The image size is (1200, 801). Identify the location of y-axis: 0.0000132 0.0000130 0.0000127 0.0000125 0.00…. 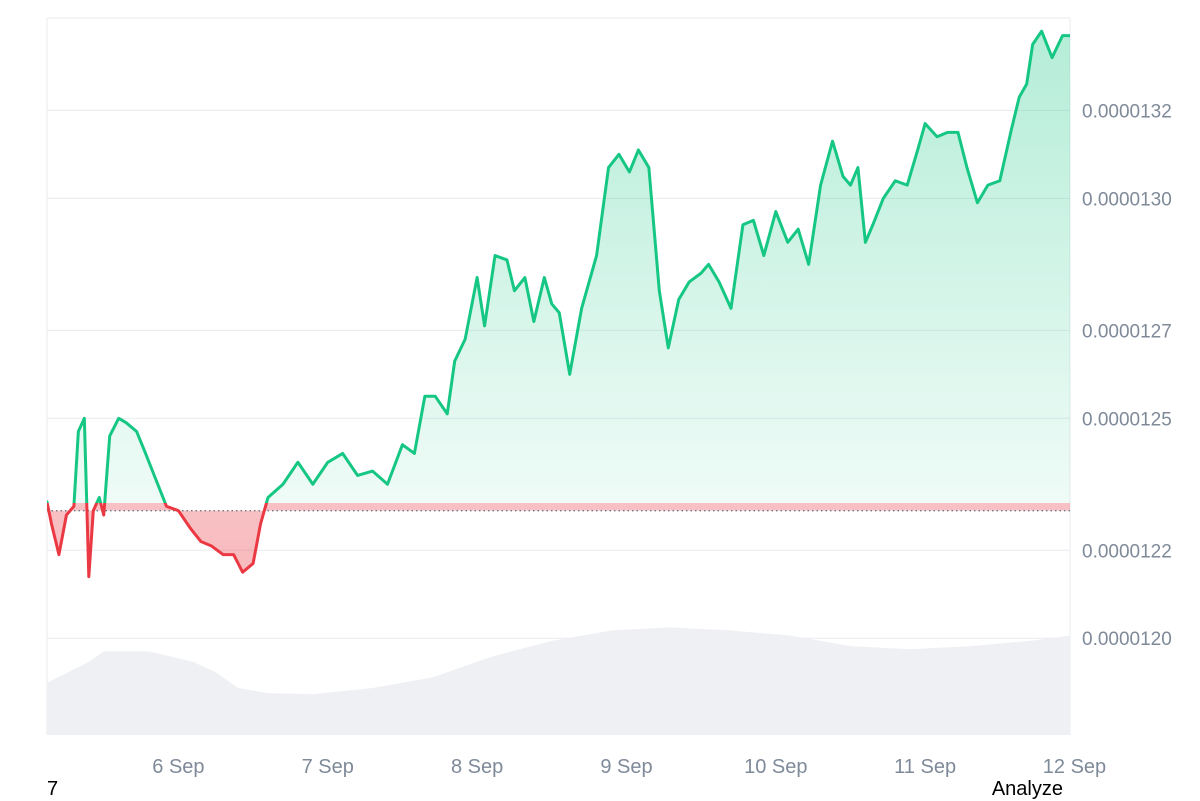
(1127, 375).